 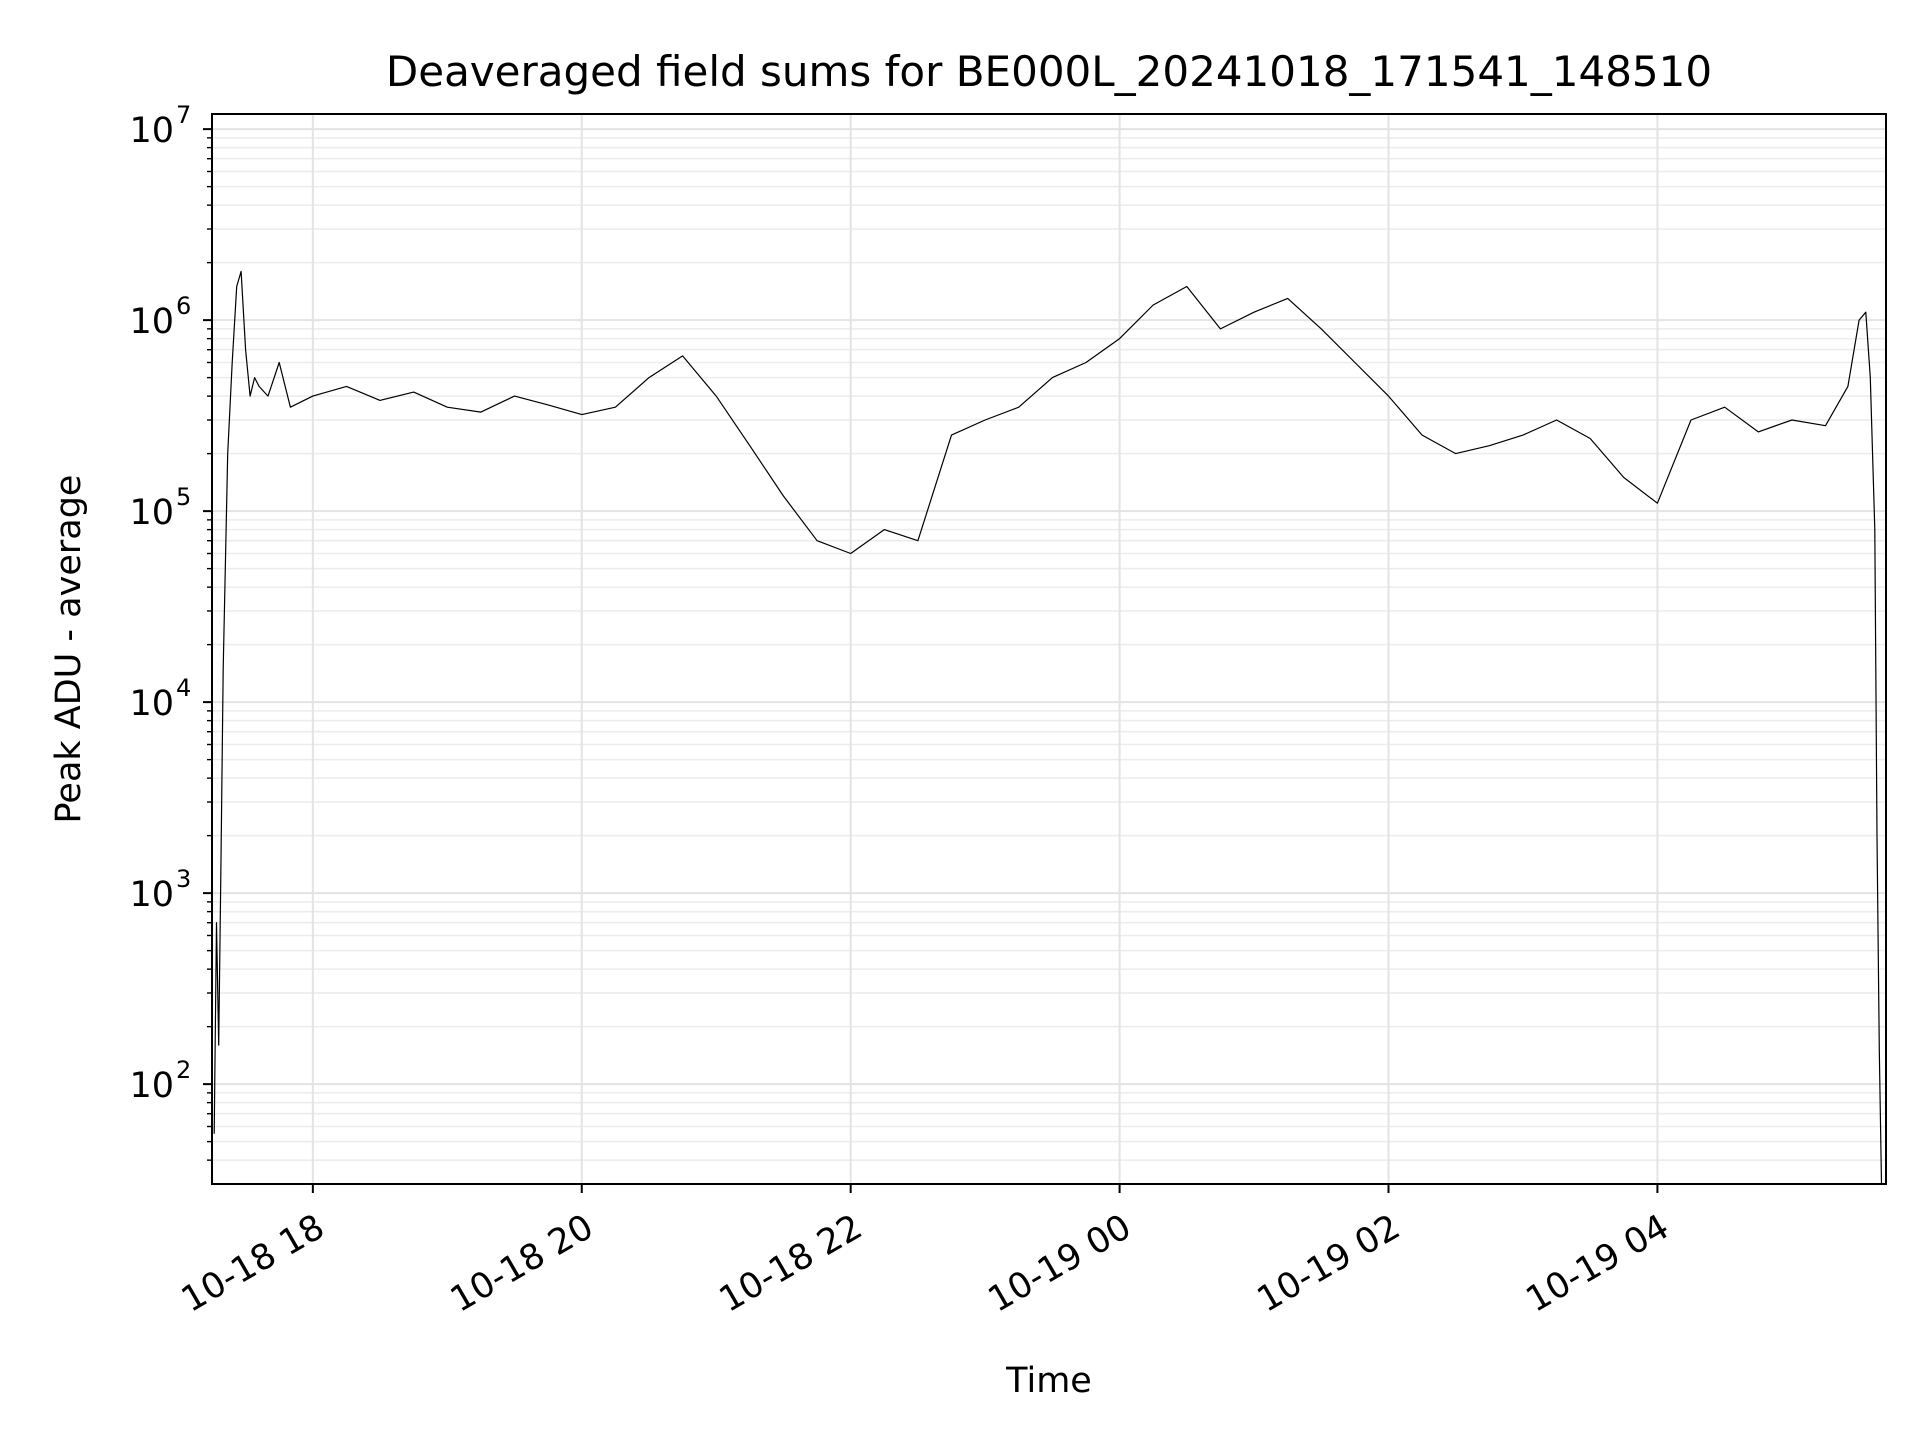 What do you see at coordinates (1048, 1381) in the screenshot?
I see `x-axis-label: Time` at bounding box center [1048, 1381].